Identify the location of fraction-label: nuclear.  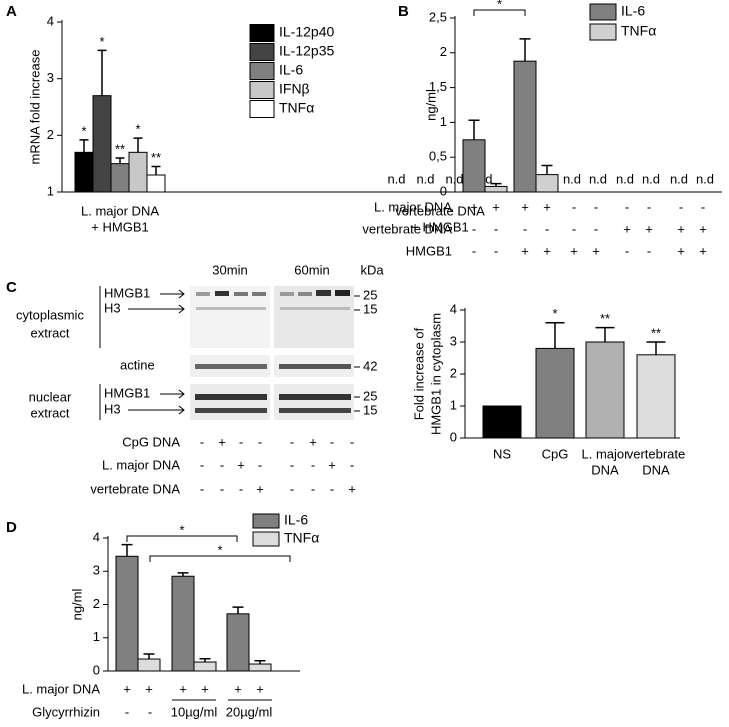
(50, 396).